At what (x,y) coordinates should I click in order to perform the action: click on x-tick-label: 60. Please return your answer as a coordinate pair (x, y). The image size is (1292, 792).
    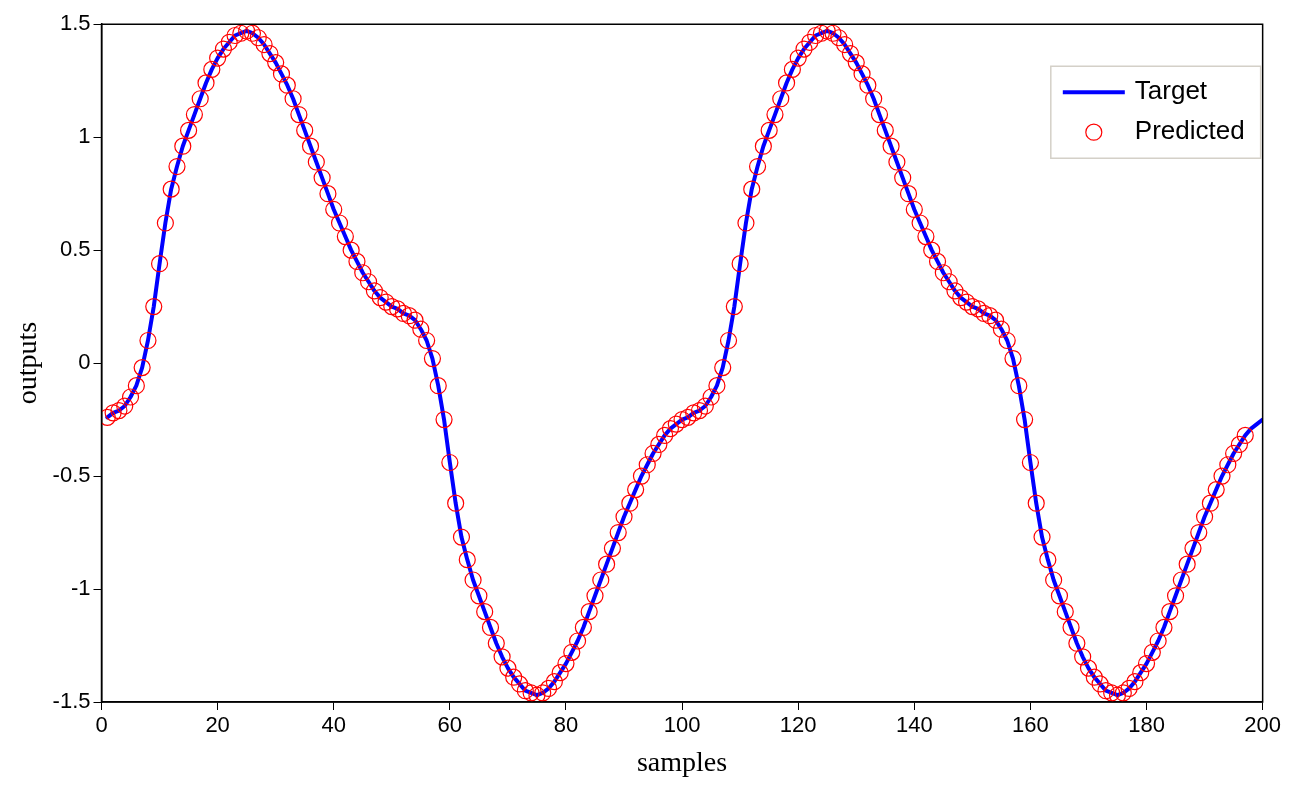
    Looking at the image, I should click on (450, 725).